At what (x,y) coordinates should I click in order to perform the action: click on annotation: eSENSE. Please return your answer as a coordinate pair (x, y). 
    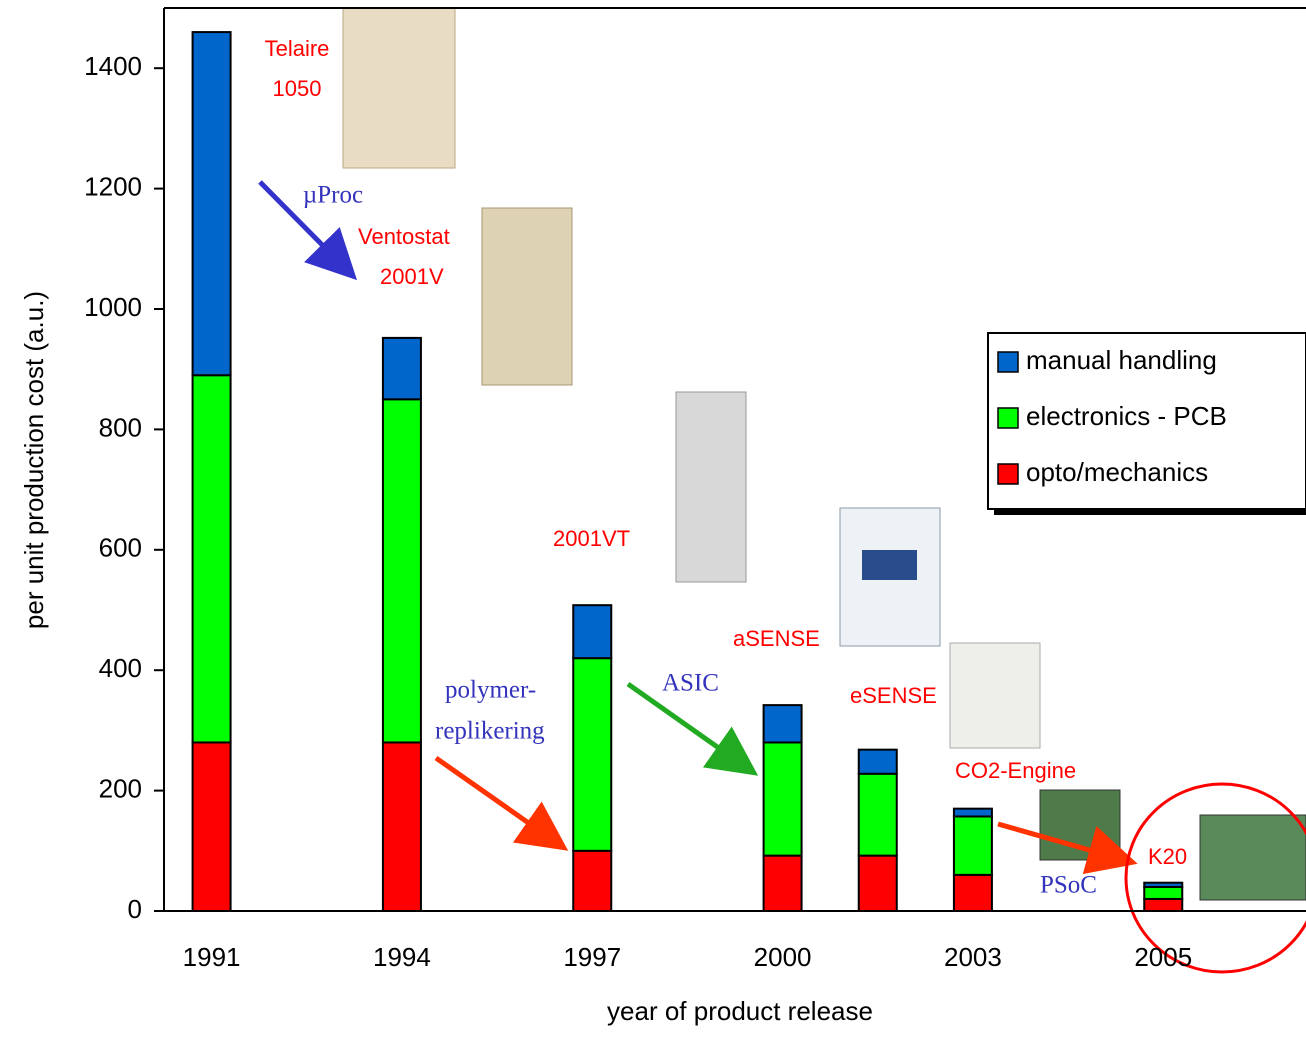
    Looking at the image, I should click on (893, 695).